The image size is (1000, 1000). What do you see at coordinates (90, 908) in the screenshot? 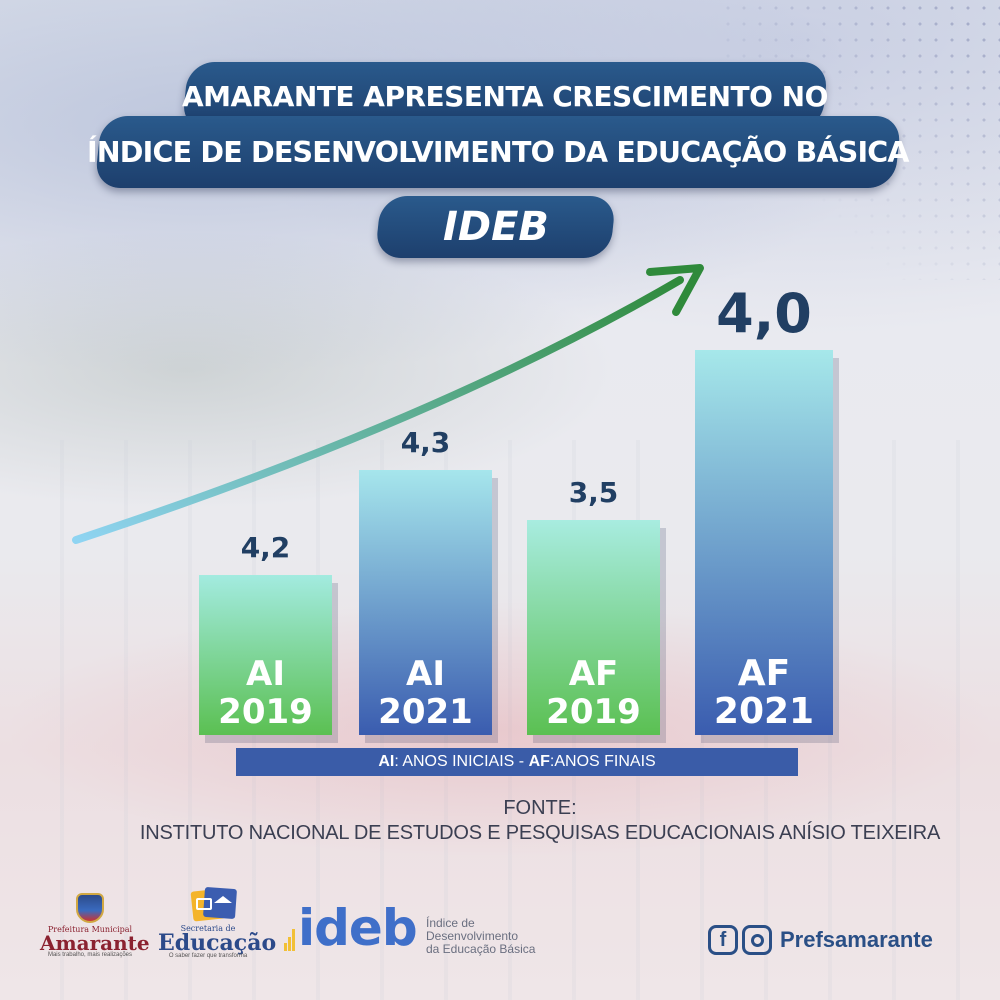
I see `crest-icon` at bounding box center [90, 908].